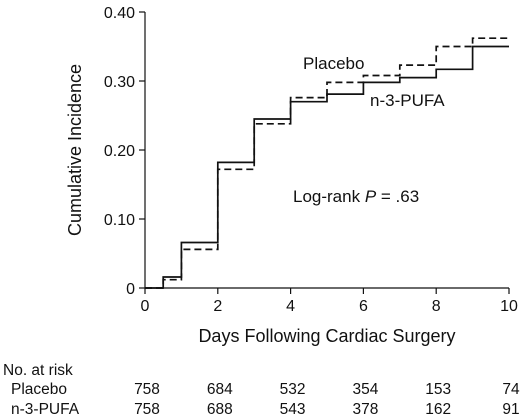  Describe the element at coordinates (220, 389) in the screenshot. I see `risk-value: 684` at that location.